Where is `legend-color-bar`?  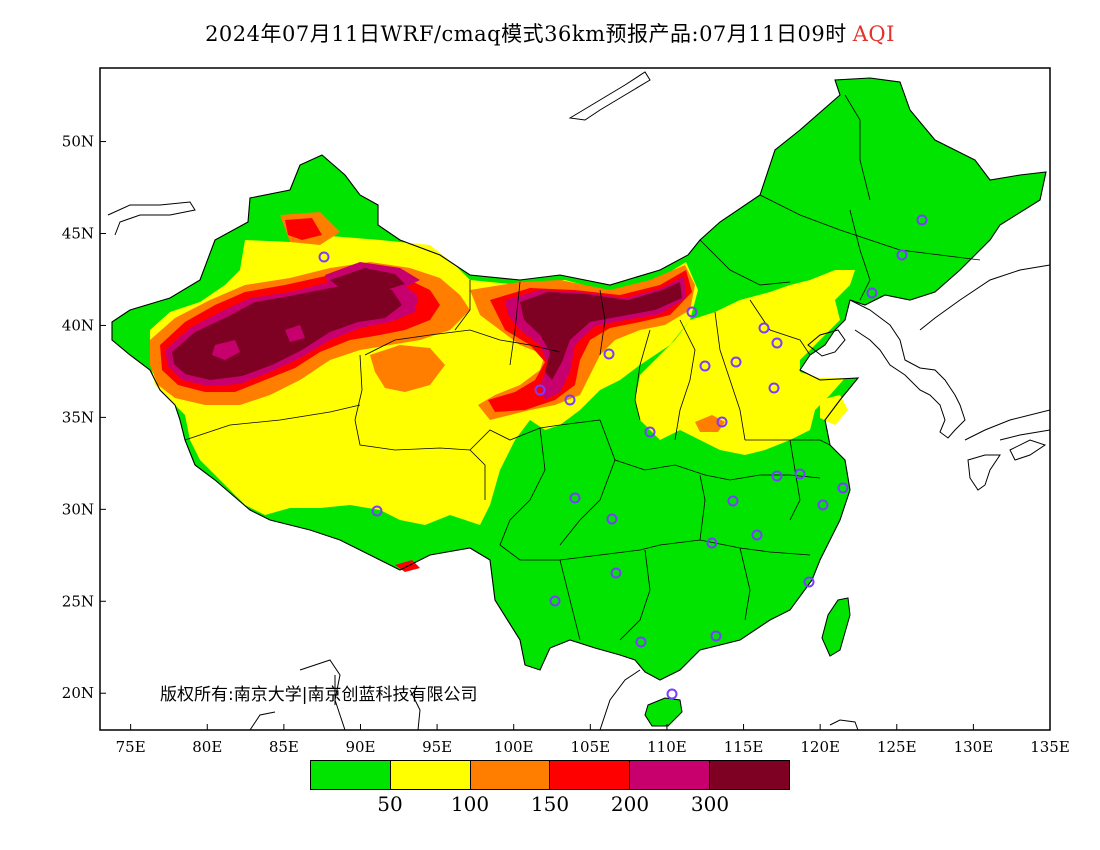 legend-color-bar is located at coordinates (550, 775).